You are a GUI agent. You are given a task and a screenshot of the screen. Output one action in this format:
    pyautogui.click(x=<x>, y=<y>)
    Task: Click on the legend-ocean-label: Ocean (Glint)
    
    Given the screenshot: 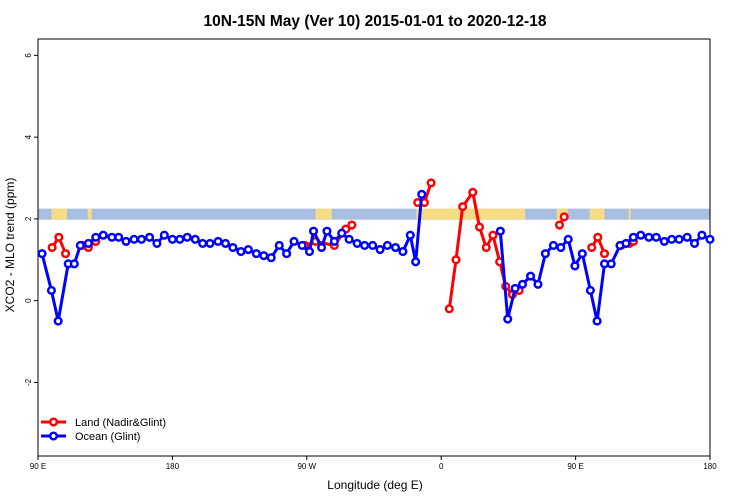 What is the action you would take?
    pyautogui.click(x=107, y=437)
    